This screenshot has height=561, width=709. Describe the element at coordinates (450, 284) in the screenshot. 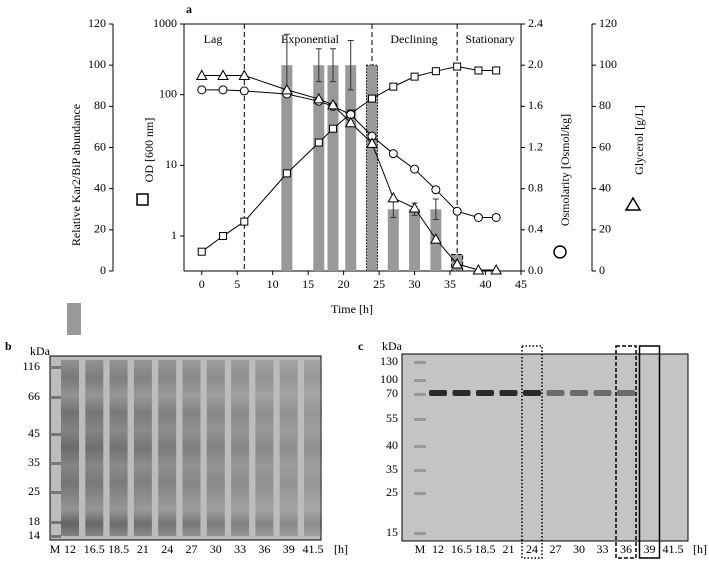

I see `x-tick-label: 35` at that location.